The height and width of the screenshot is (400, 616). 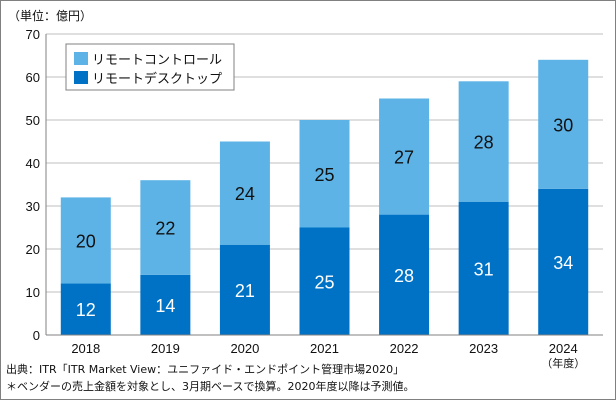 I want to click on data-label: 12, so click(x=86, y=310).